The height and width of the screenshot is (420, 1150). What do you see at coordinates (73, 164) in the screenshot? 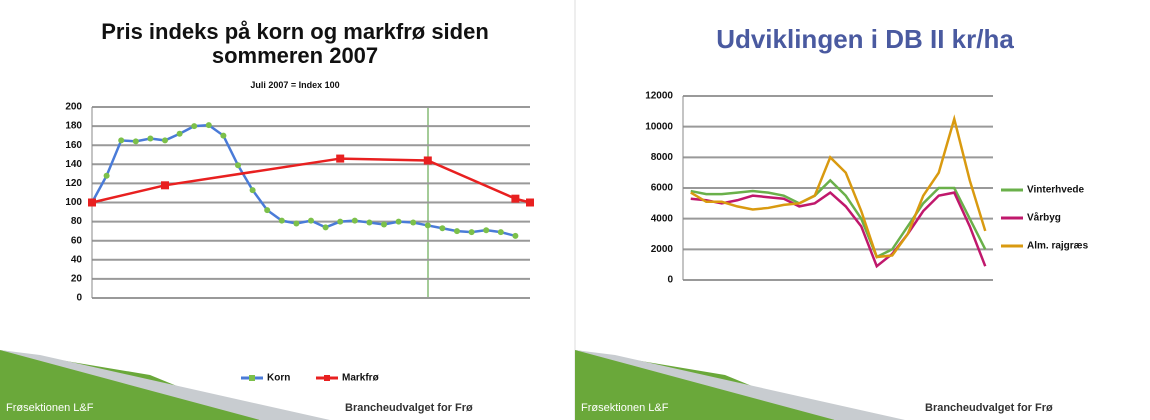
I see `y-tick-label: 140` at bounding box center [73, 164].